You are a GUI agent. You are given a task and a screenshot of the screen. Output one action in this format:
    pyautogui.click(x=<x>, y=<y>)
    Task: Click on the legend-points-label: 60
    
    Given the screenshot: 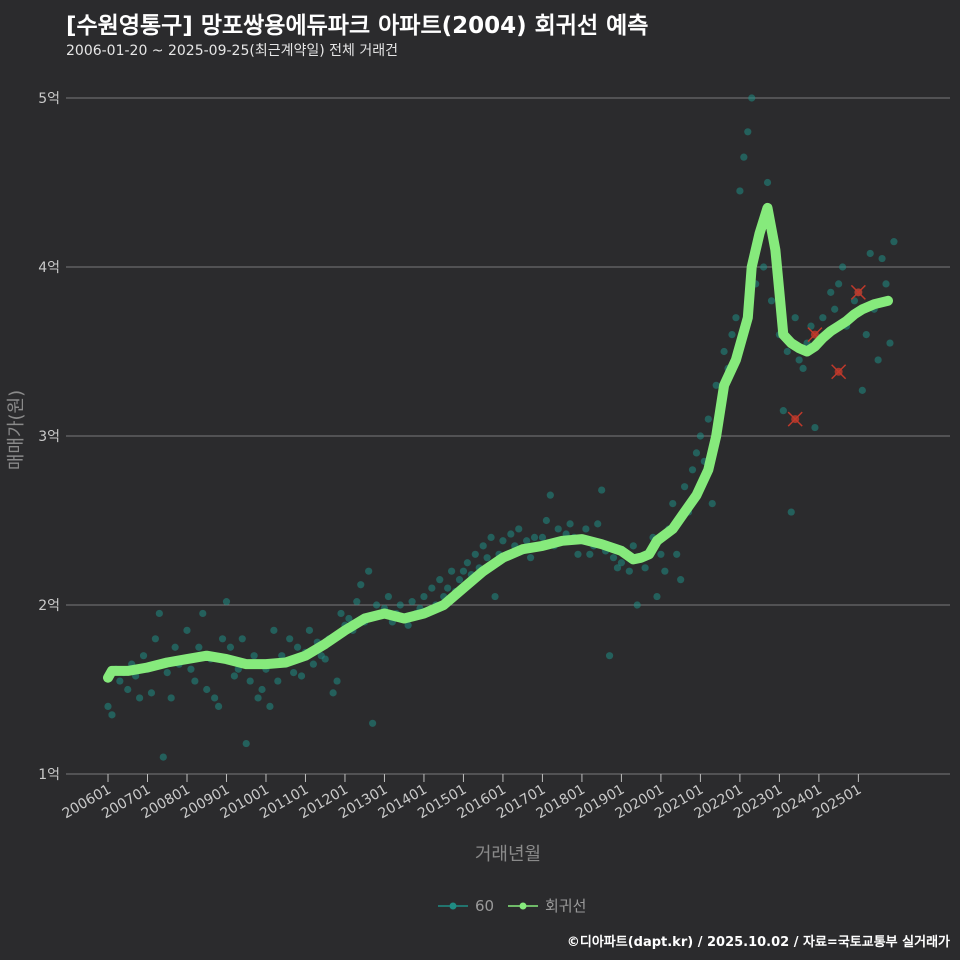 What is the action you would take?
    pyautogui.click(x=484, y=906)
    